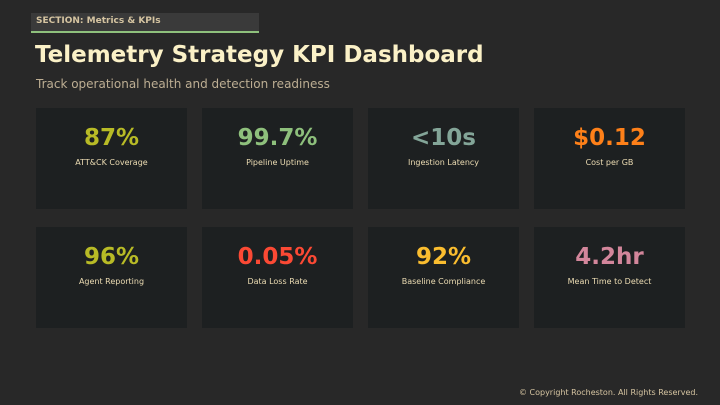  I want to click on kpi-label: Cost per GB, so click(609, 162).